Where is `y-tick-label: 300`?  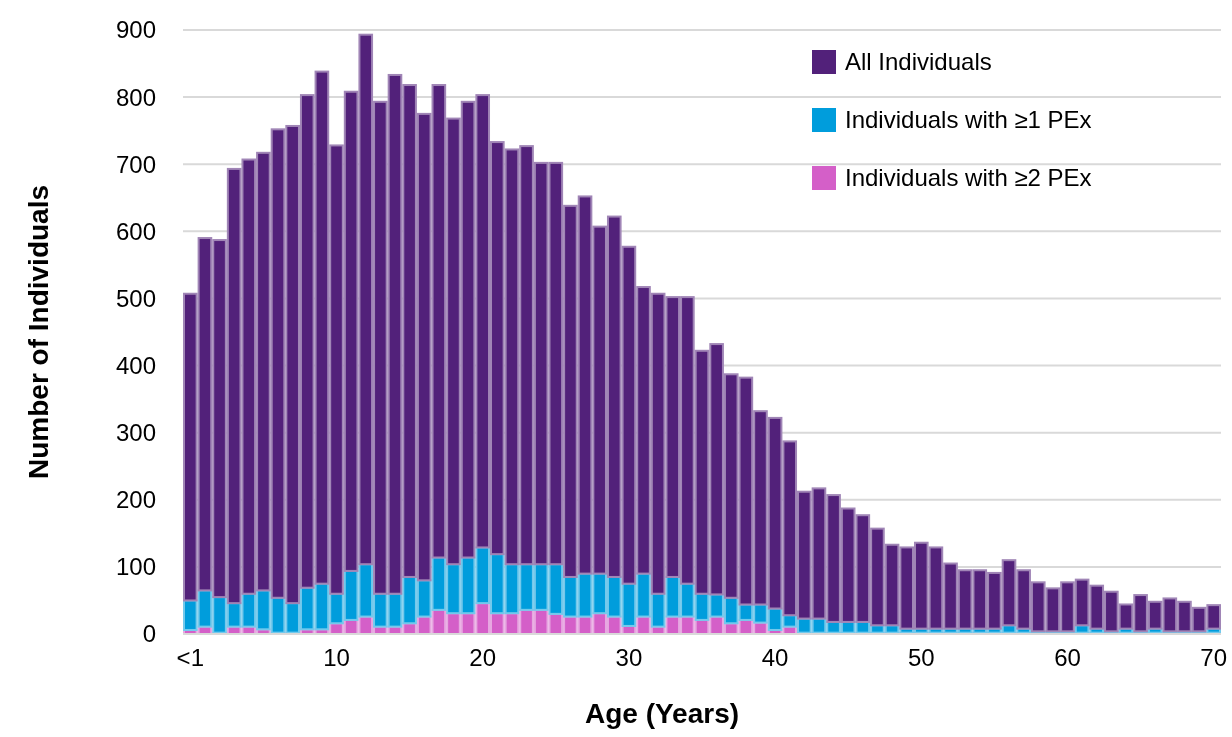 y-tick-label: 300 is located at coordinates (135, 433).